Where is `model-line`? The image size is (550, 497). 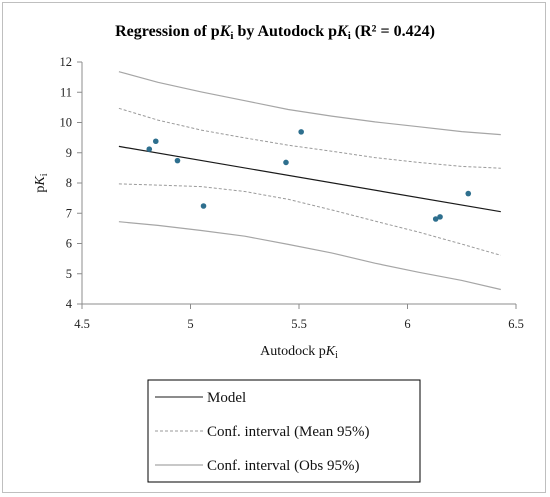 model-line is located at coordinates (309, 179).